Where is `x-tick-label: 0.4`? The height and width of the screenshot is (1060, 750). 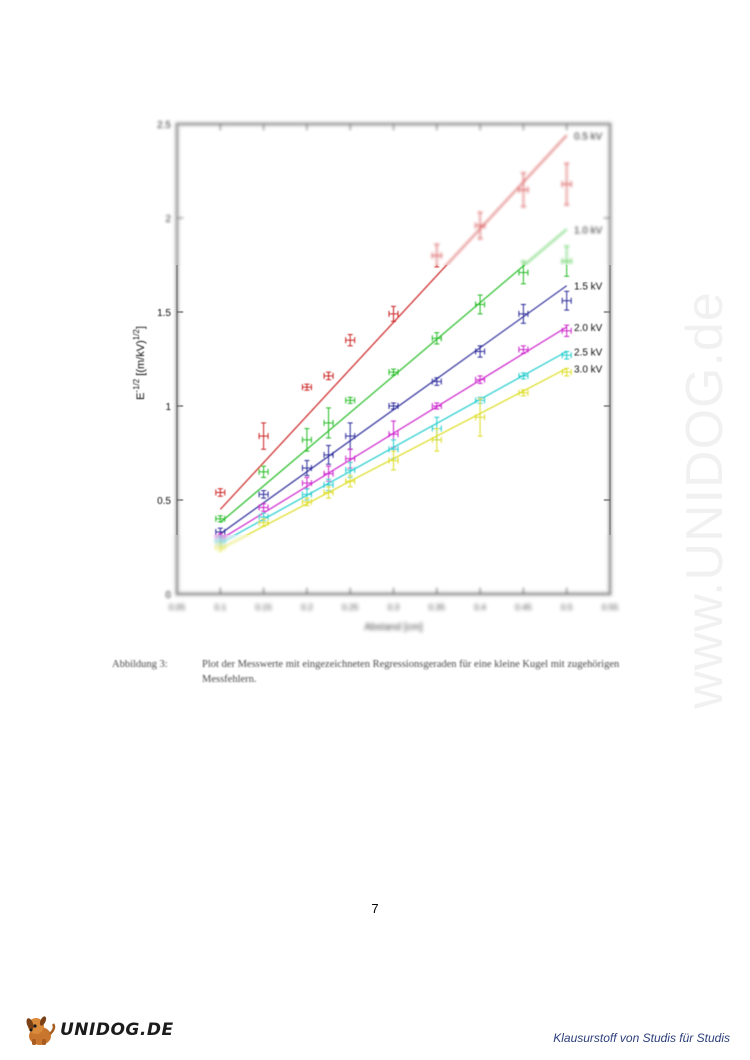
x-tick-label: 0.4 is located at coordinates (480, 607).